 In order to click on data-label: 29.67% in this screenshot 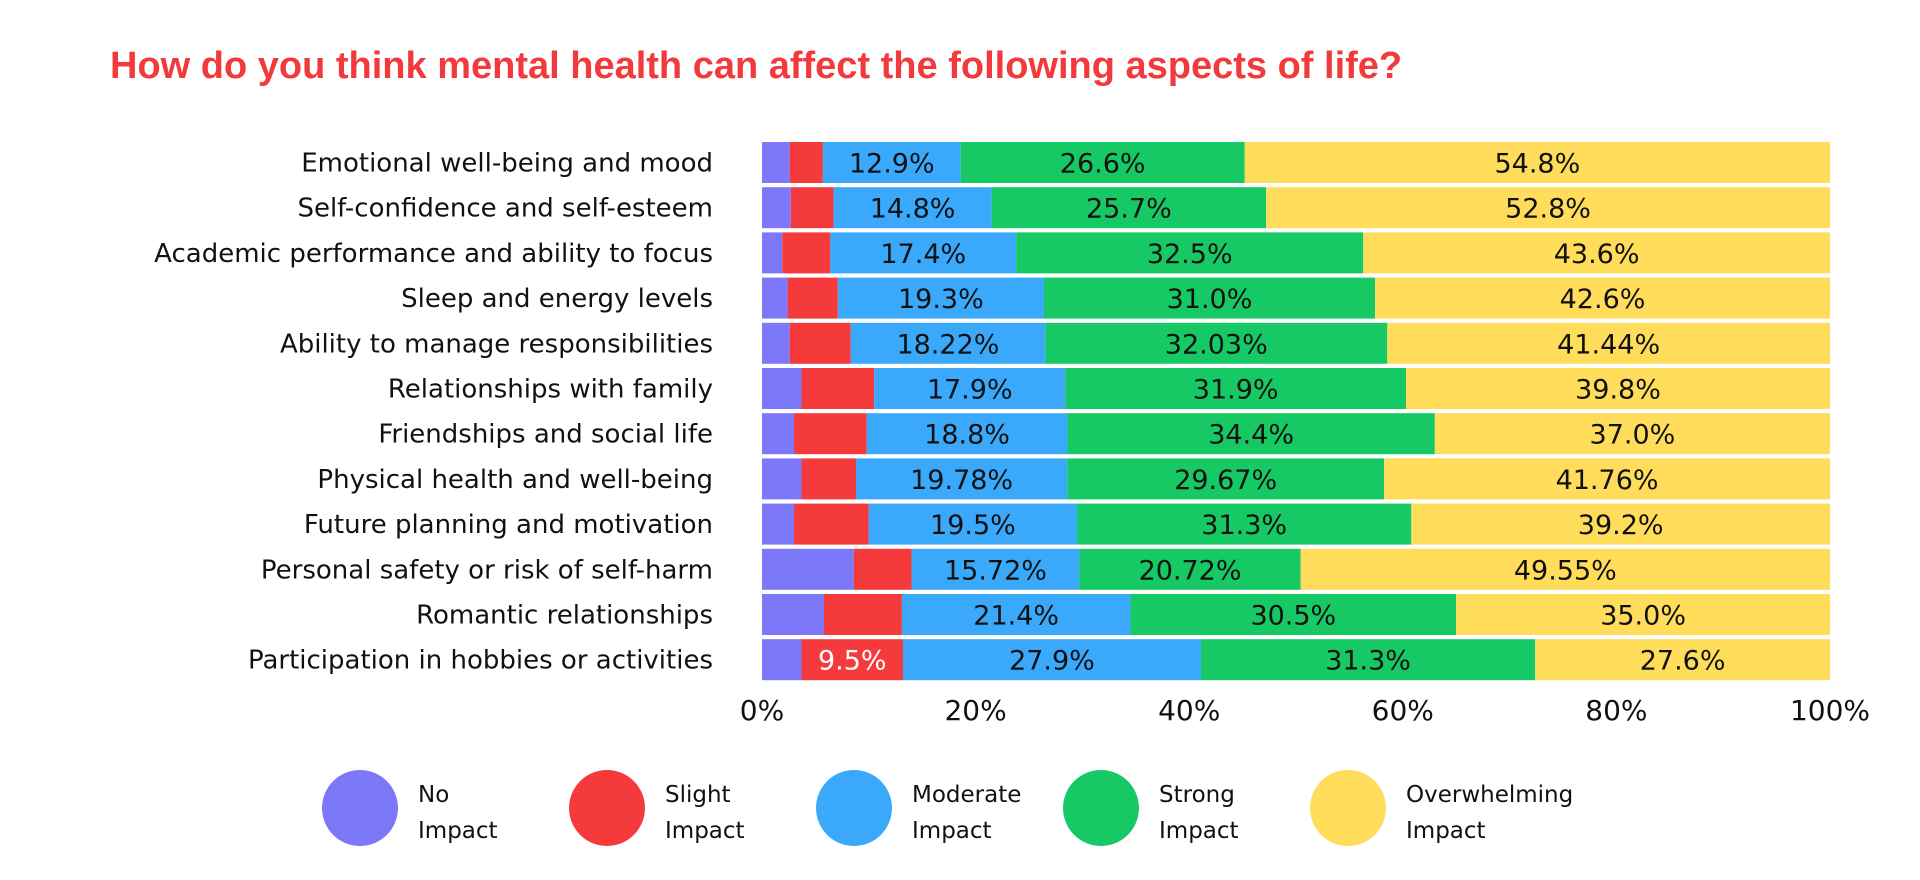, I will do `click(1225, 480)`.